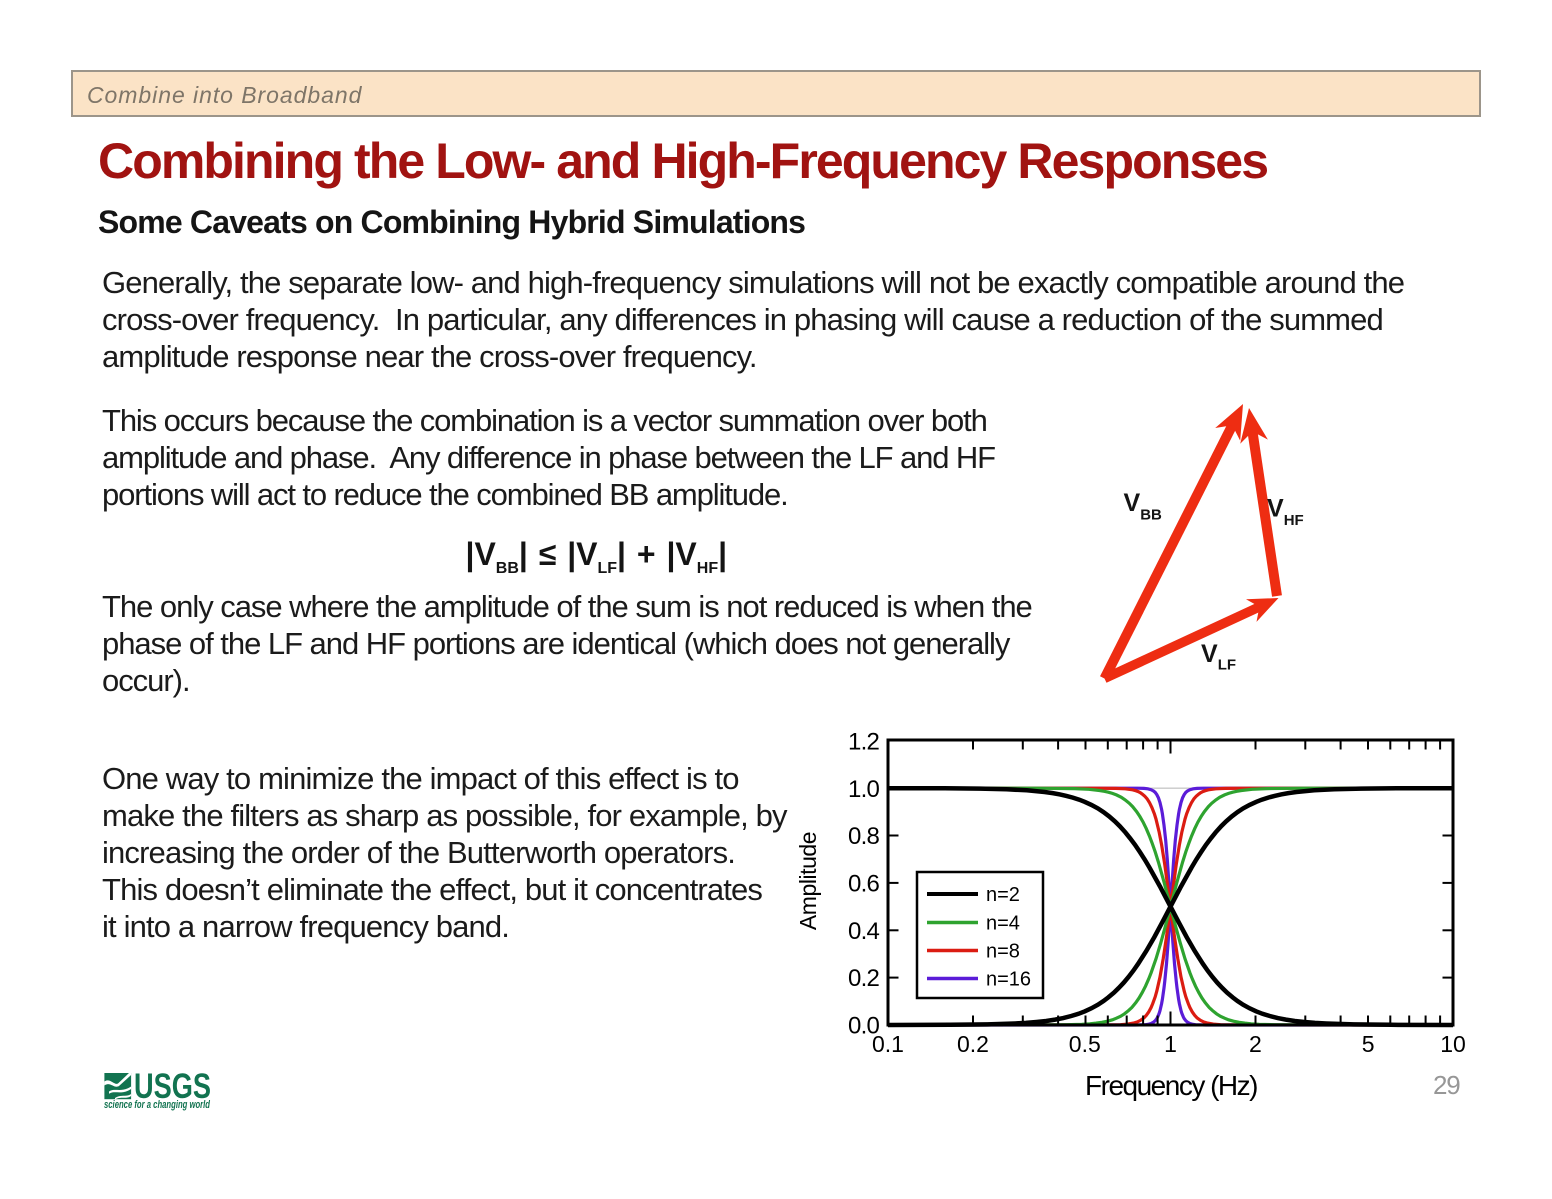  What do you see at coordinates (863, 741) in the screenshot?
I see `svg-text: 1.2` at bounding box center [863, 741].